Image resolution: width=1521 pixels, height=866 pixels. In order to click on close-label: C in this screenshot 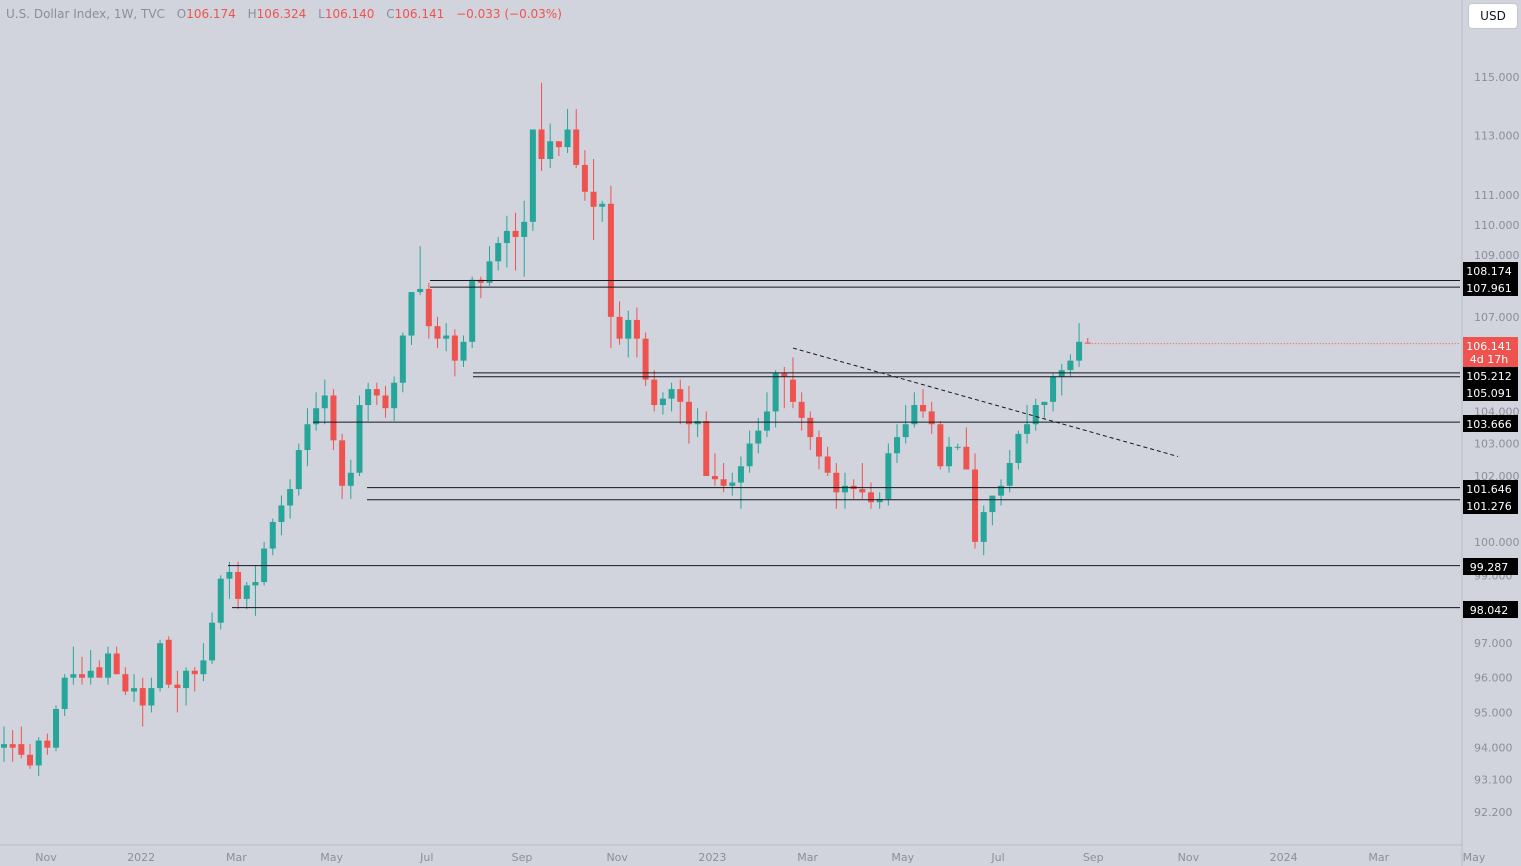, I will do `click(390, 14)`.